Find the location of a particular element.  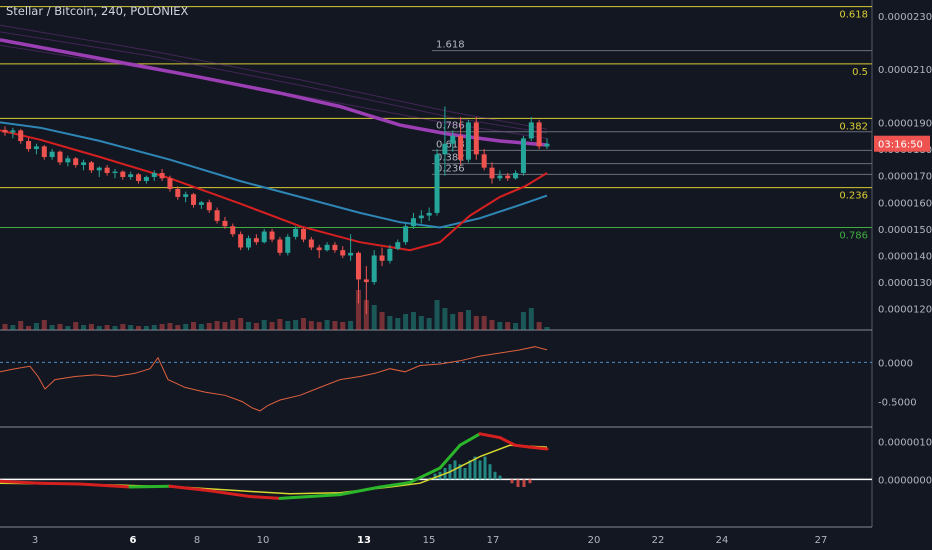

fib-local-label: 0.618 is located at coordinates (450, 144).